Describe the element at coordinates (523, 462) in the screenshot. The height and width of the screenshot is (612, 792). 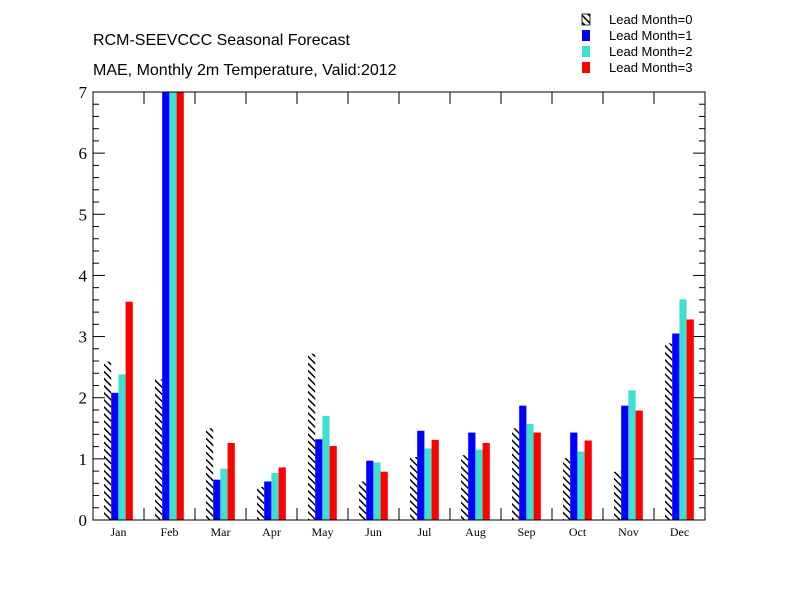
I see `bar-sep-lead1` at that location.